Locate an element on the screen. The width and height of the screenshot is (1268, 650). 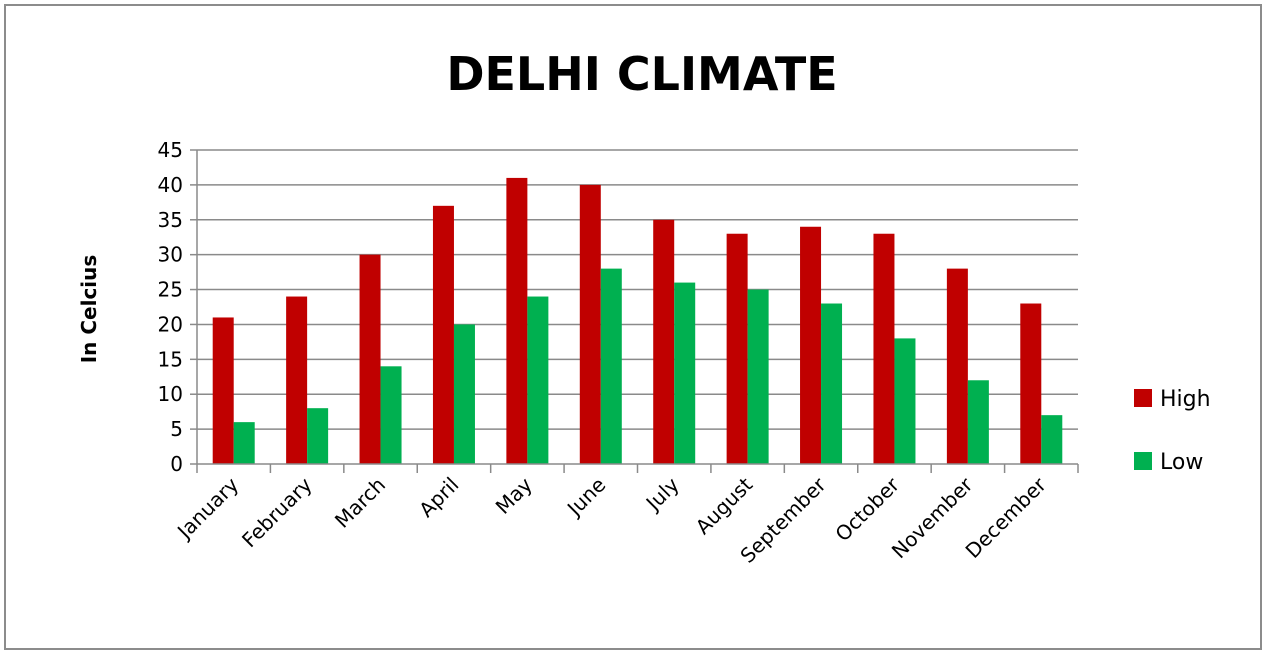
x-tick-label: January is located at coordinates (207, 508).